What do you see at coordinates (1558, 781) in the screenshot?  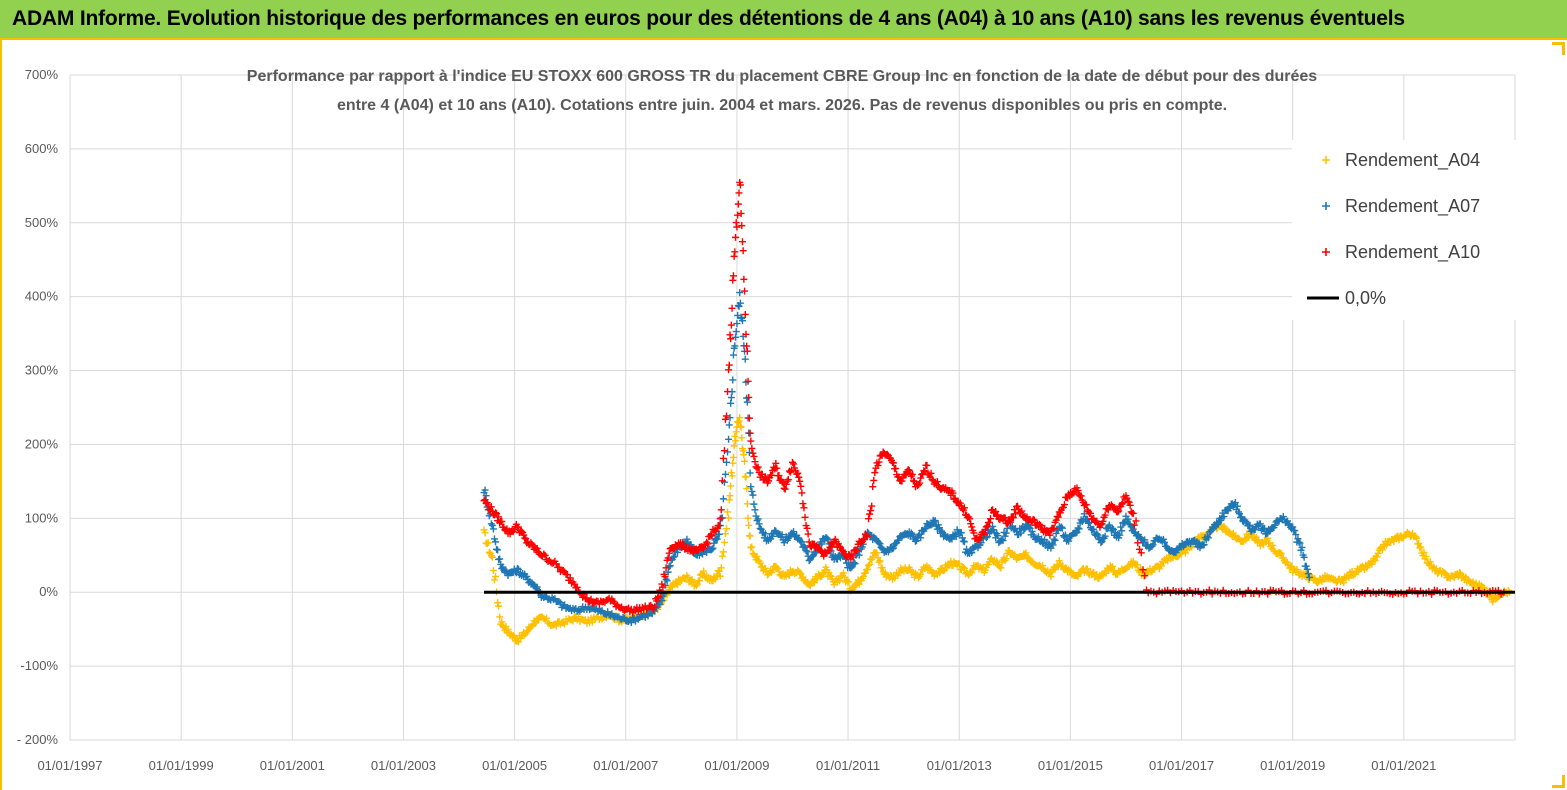 I see `frame-corner-bottom-right` at bounding box center [1558, 781].